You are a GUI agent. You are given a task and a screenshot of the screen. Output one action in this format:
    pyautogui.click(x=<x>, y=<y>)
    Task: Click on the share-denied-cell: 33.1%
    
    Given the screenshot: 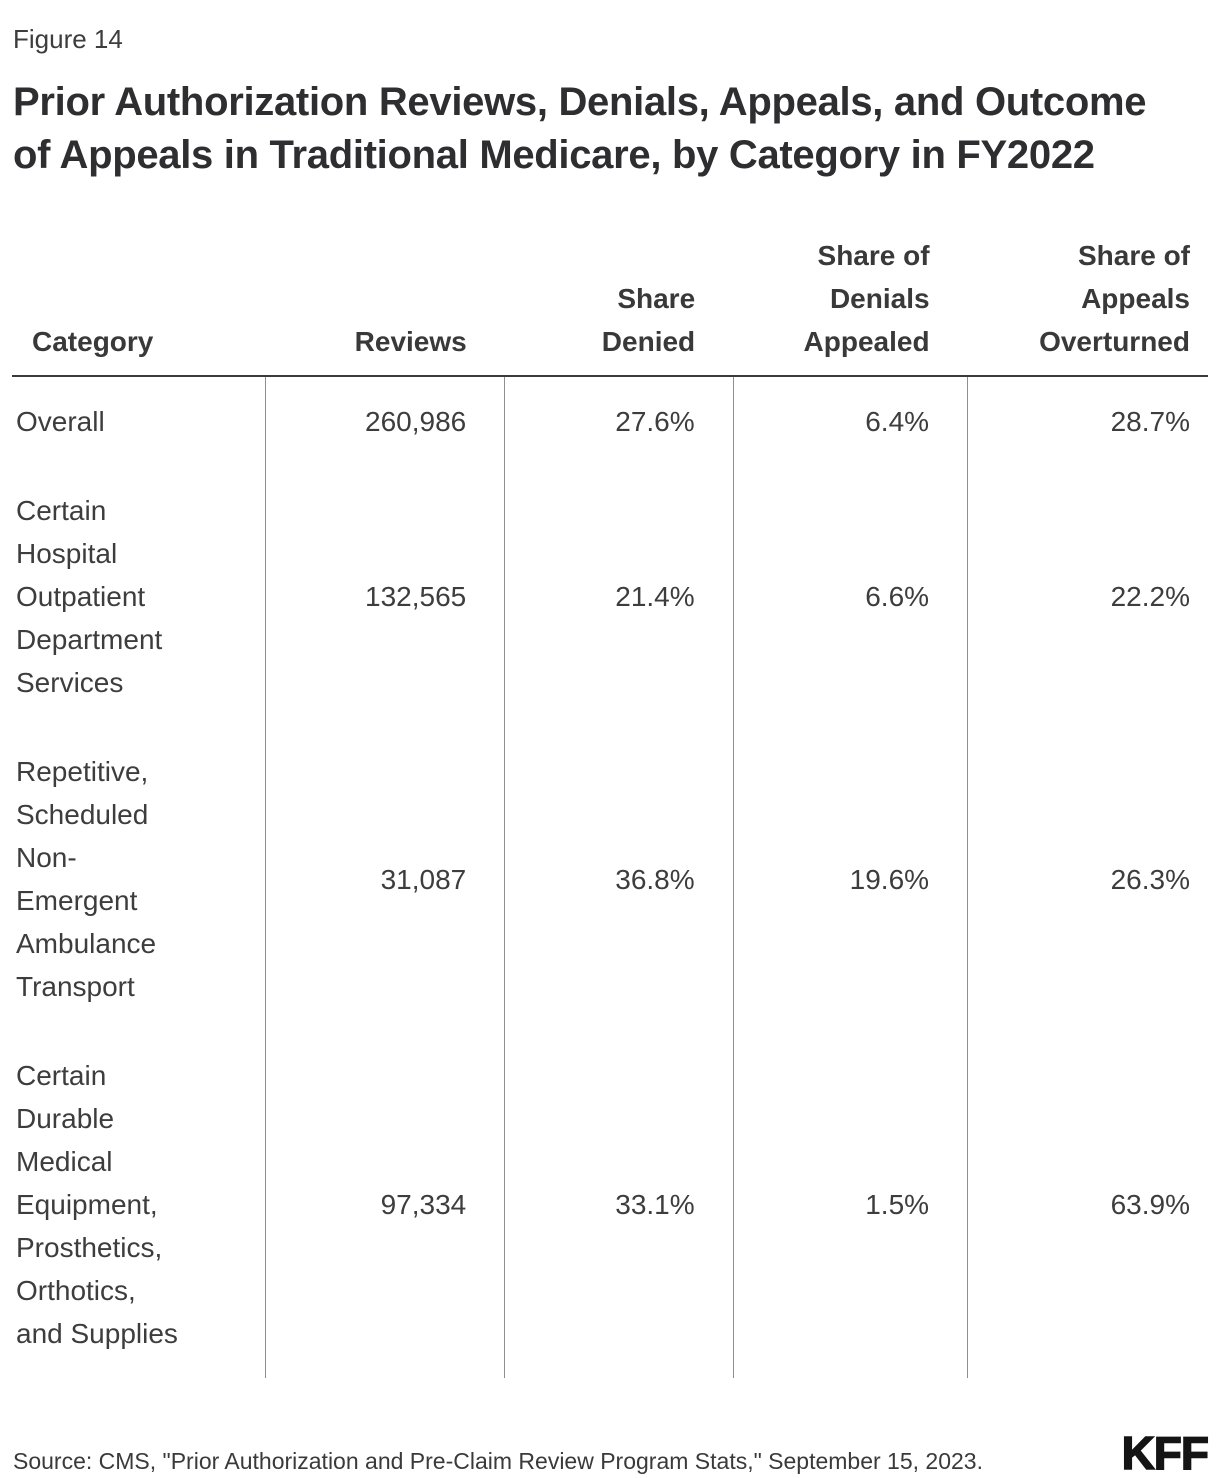 What is the action you would take?
    pyautogui.click(x=619, y=1204)
    